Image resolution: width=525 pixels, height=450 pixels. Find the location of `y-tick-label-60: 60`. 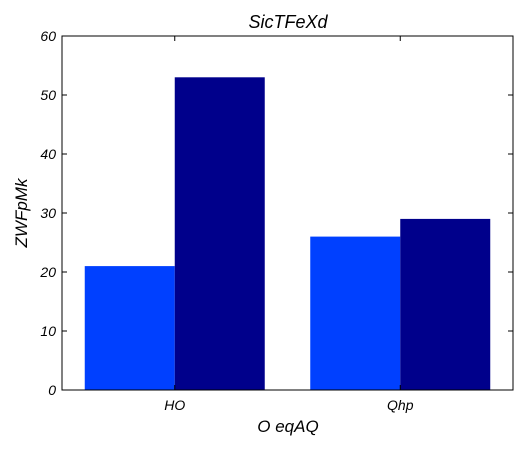

y-tick-label-60: 60 is located at coordinates (48, 36).